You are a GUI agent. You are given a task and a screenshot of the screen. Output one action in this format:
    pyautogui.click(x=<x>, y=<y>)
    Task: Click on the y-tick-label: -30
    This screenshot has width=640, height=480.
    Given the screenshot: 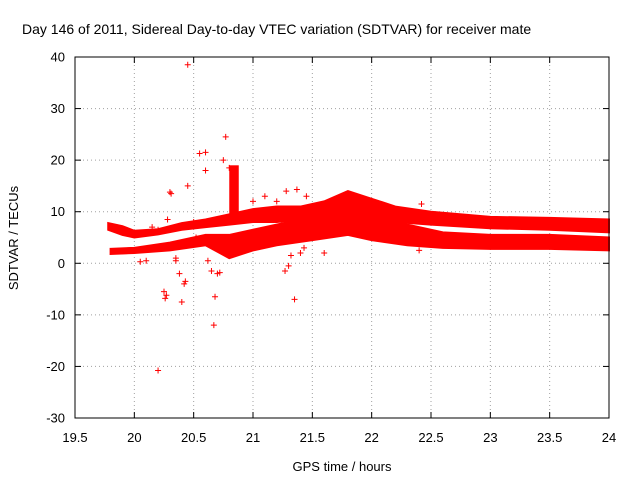 What is the action you would take?
    pyautogui.click(x=55, y=418)
    